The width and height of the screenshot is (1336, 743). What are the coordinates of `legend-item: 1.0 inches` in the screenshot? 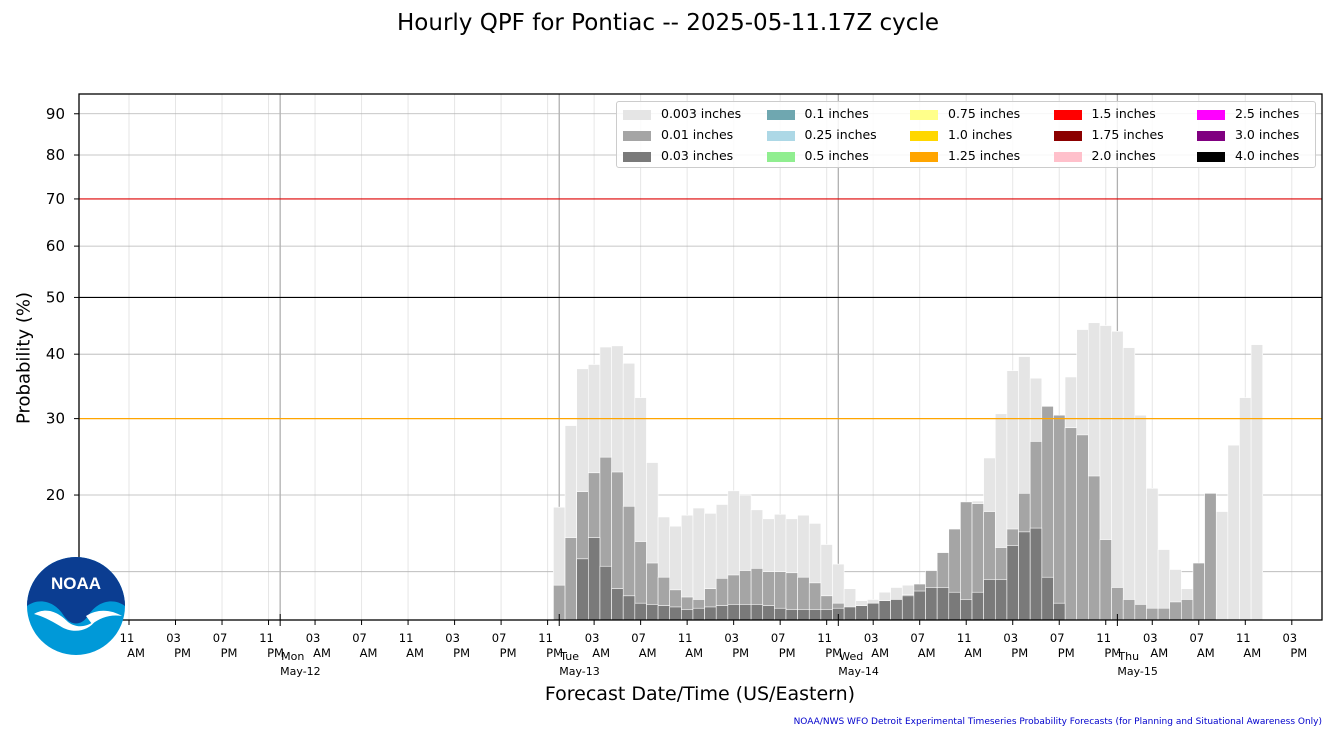 It's located at (961, 135).